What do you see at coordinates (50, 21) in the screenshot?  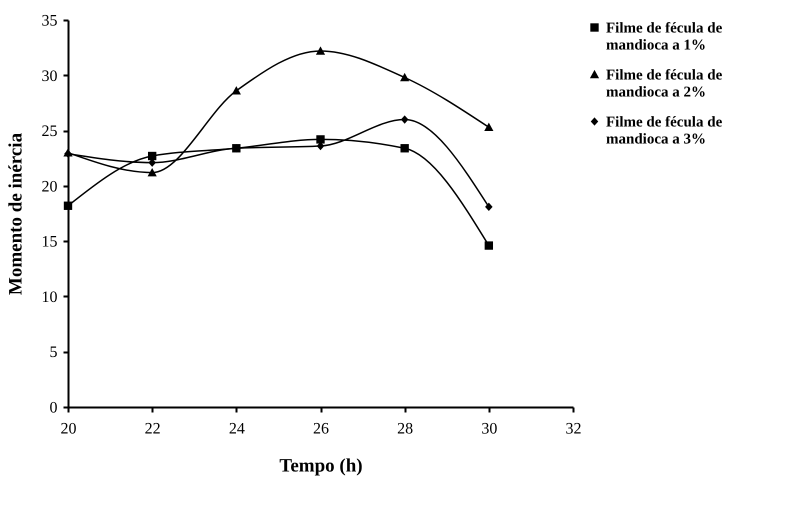 I see `y-tick-label: 35` at bounding box center [50, 21].